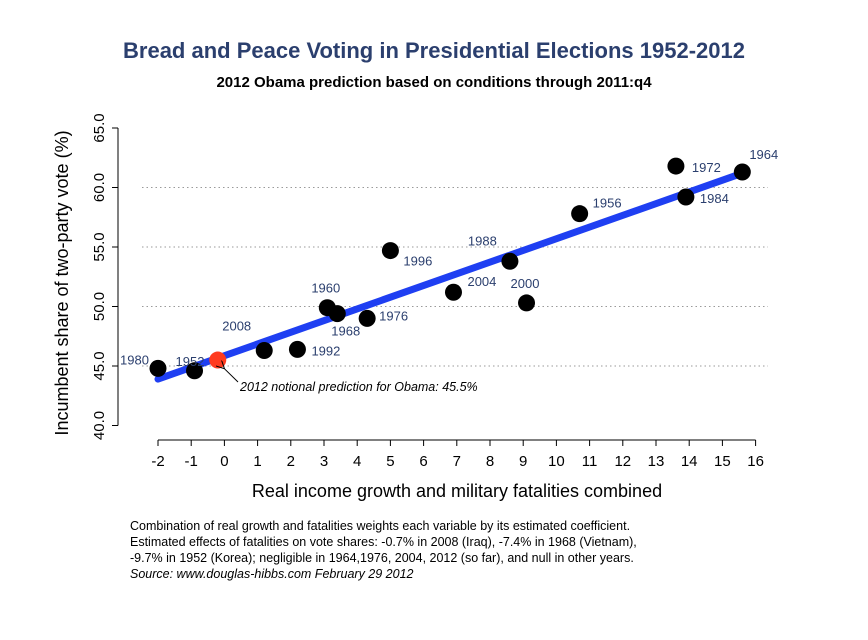 This screenshot has height=640, width=868. What do you see at coordinates (99, 306) in the screenshot?
I see `y-tick-label: 50.0` at bounding box center [99, 306].